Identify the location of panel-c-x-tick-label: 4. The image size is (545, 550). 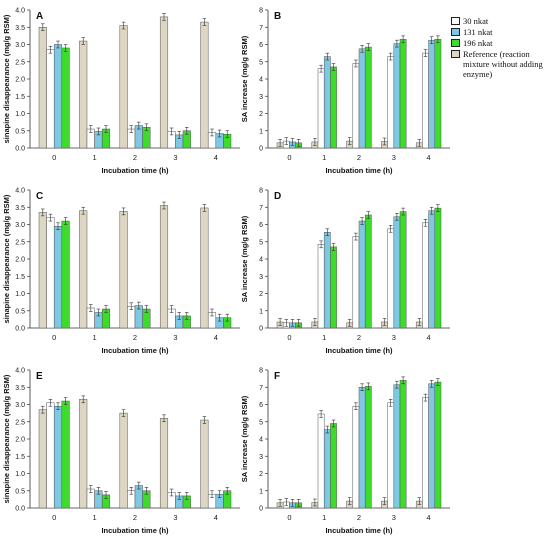
(216, 337).